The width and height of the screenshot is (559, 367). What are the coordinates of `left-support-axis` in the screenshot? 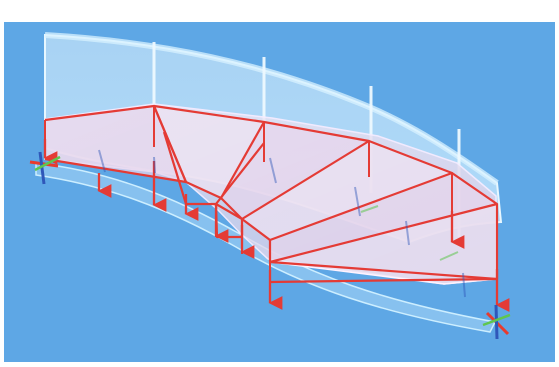 It's located at (45, 168).